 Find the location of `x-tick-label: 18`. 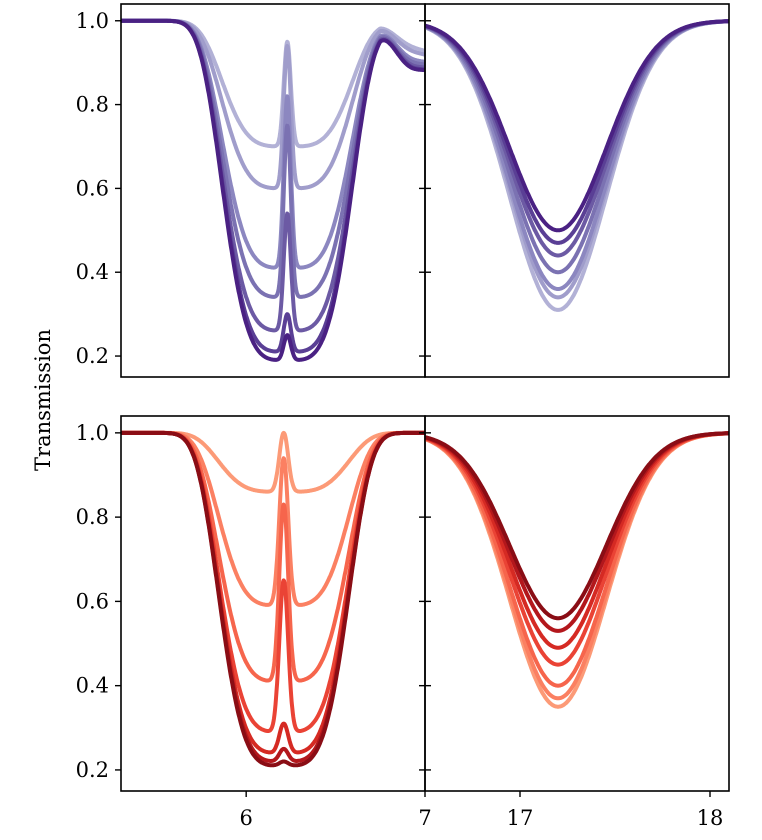

x-tick-label: 18 is located at coordinates (710, 818).